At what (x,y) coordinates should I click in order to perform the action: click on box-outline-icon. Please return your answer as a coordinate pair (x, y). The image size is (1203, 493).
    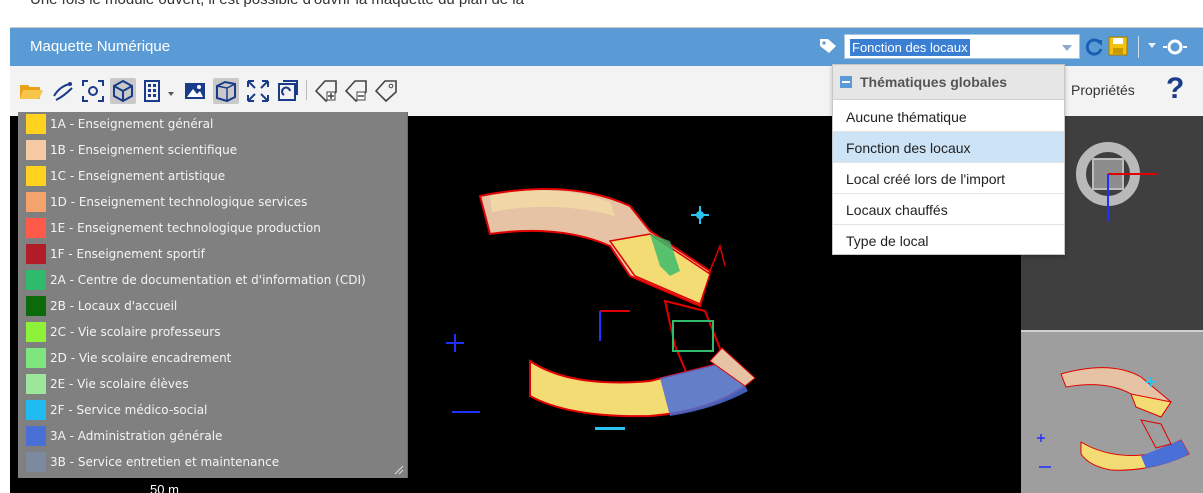
    Looking at the image, I should click on (226, 91).